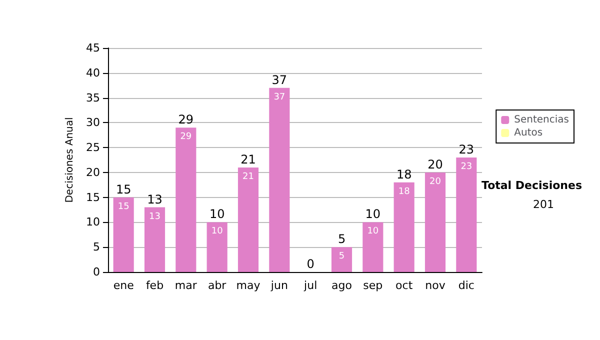 This screenshot has height=340, width=600. What do you see at coordinates (542, 120) in the screenshot?
I see `legend-label: Sentencias` at bounding box center [542, 120].